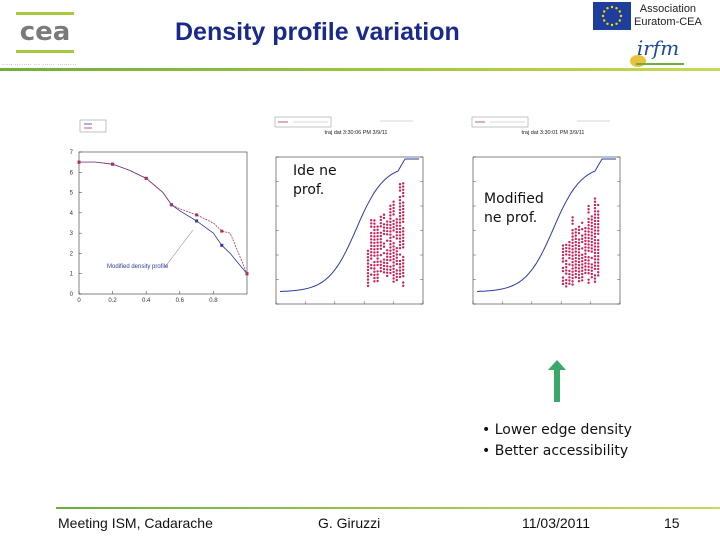 The height and width of the screenshot is (540, 720). I want to click on y-tick-label: 4, so click(72, 214).